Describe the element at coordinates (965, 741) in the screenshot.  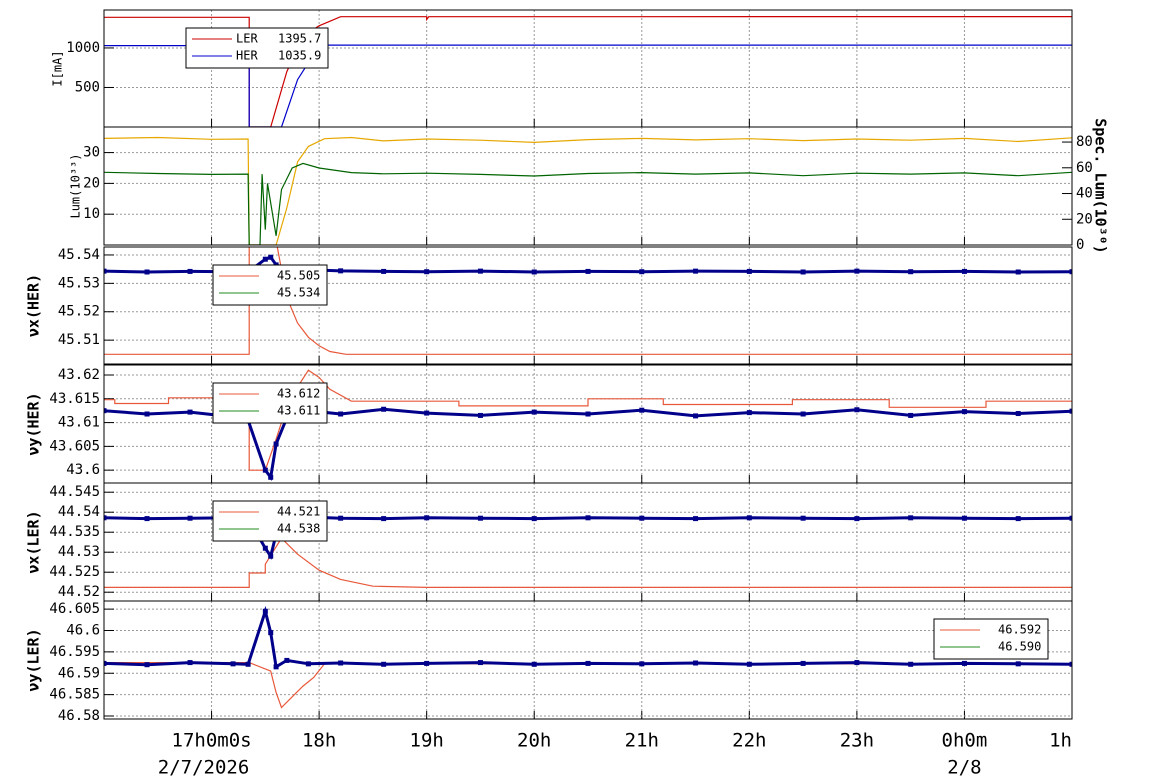
I see `x-tick-label: 0h0m` at that location.